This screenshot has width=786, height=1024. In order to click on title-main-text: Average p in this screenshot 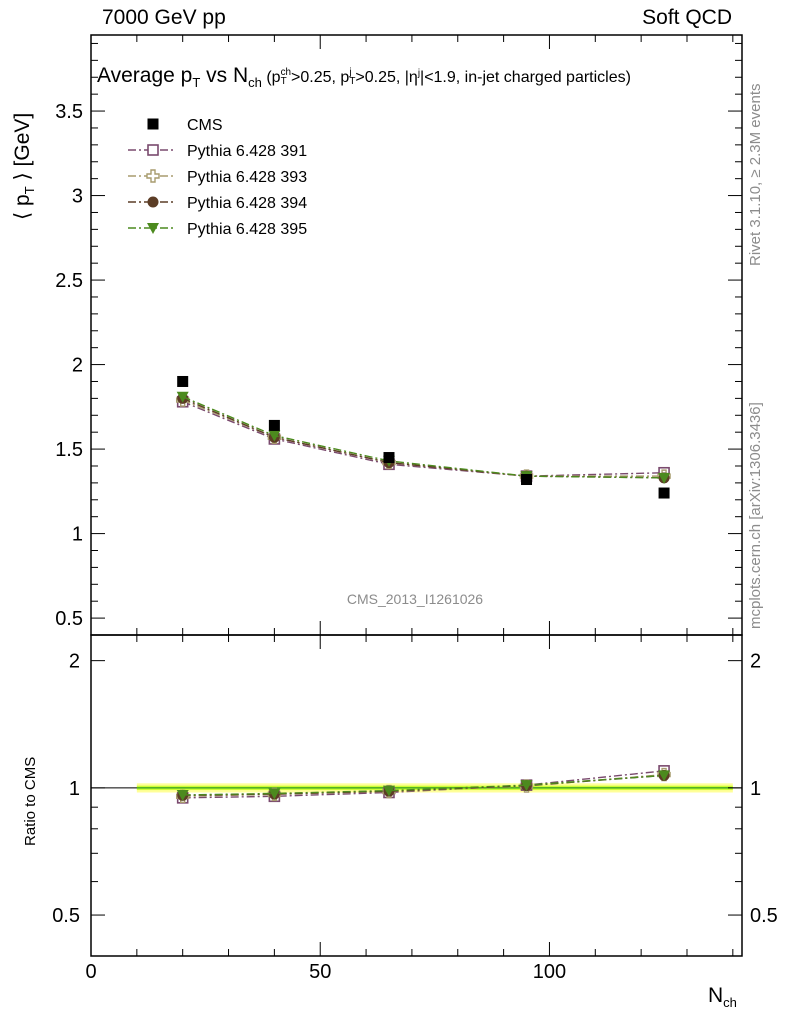, I will do `click(145, 75)`.